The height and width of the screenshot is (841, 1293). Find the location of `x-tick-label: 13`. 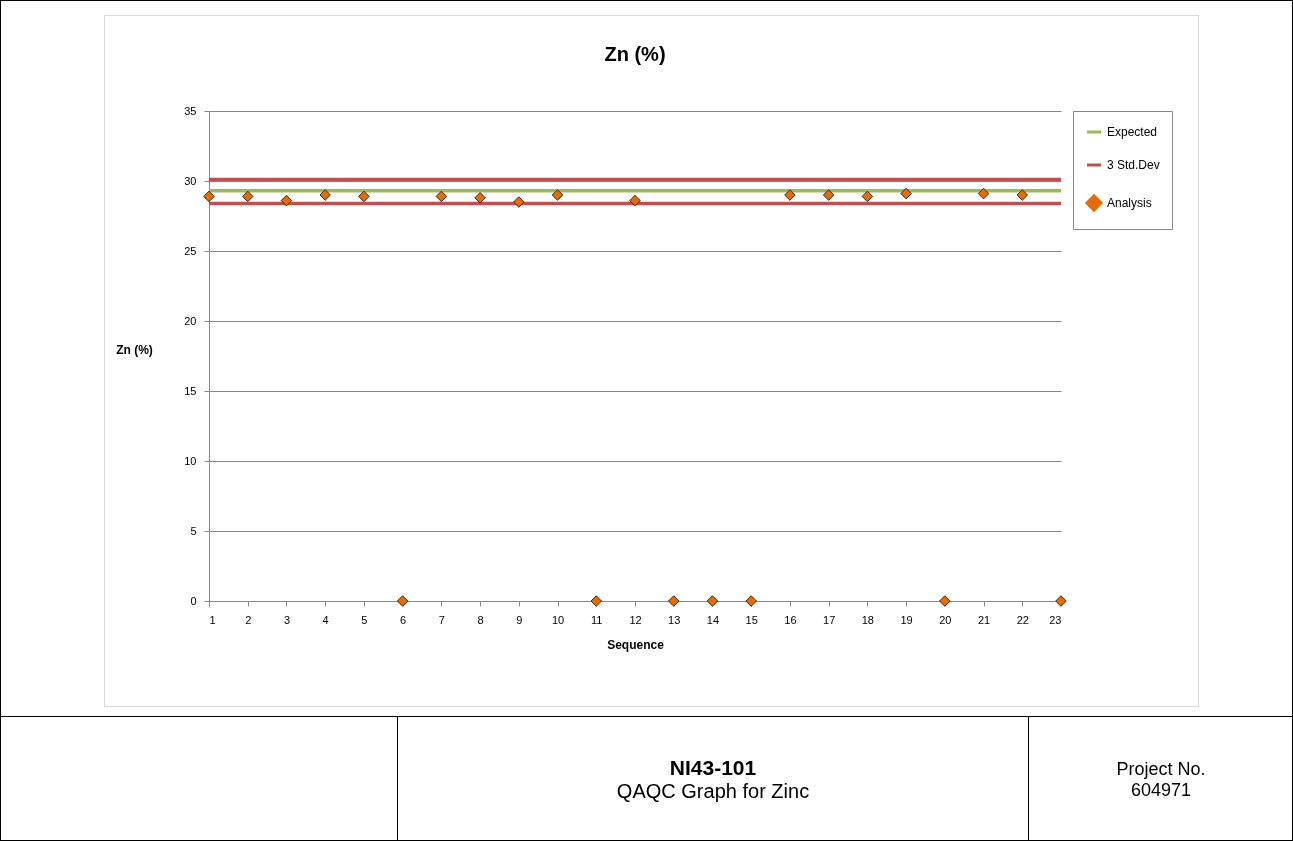

x-tick-label: 13 is located at coordinates (674, 619).